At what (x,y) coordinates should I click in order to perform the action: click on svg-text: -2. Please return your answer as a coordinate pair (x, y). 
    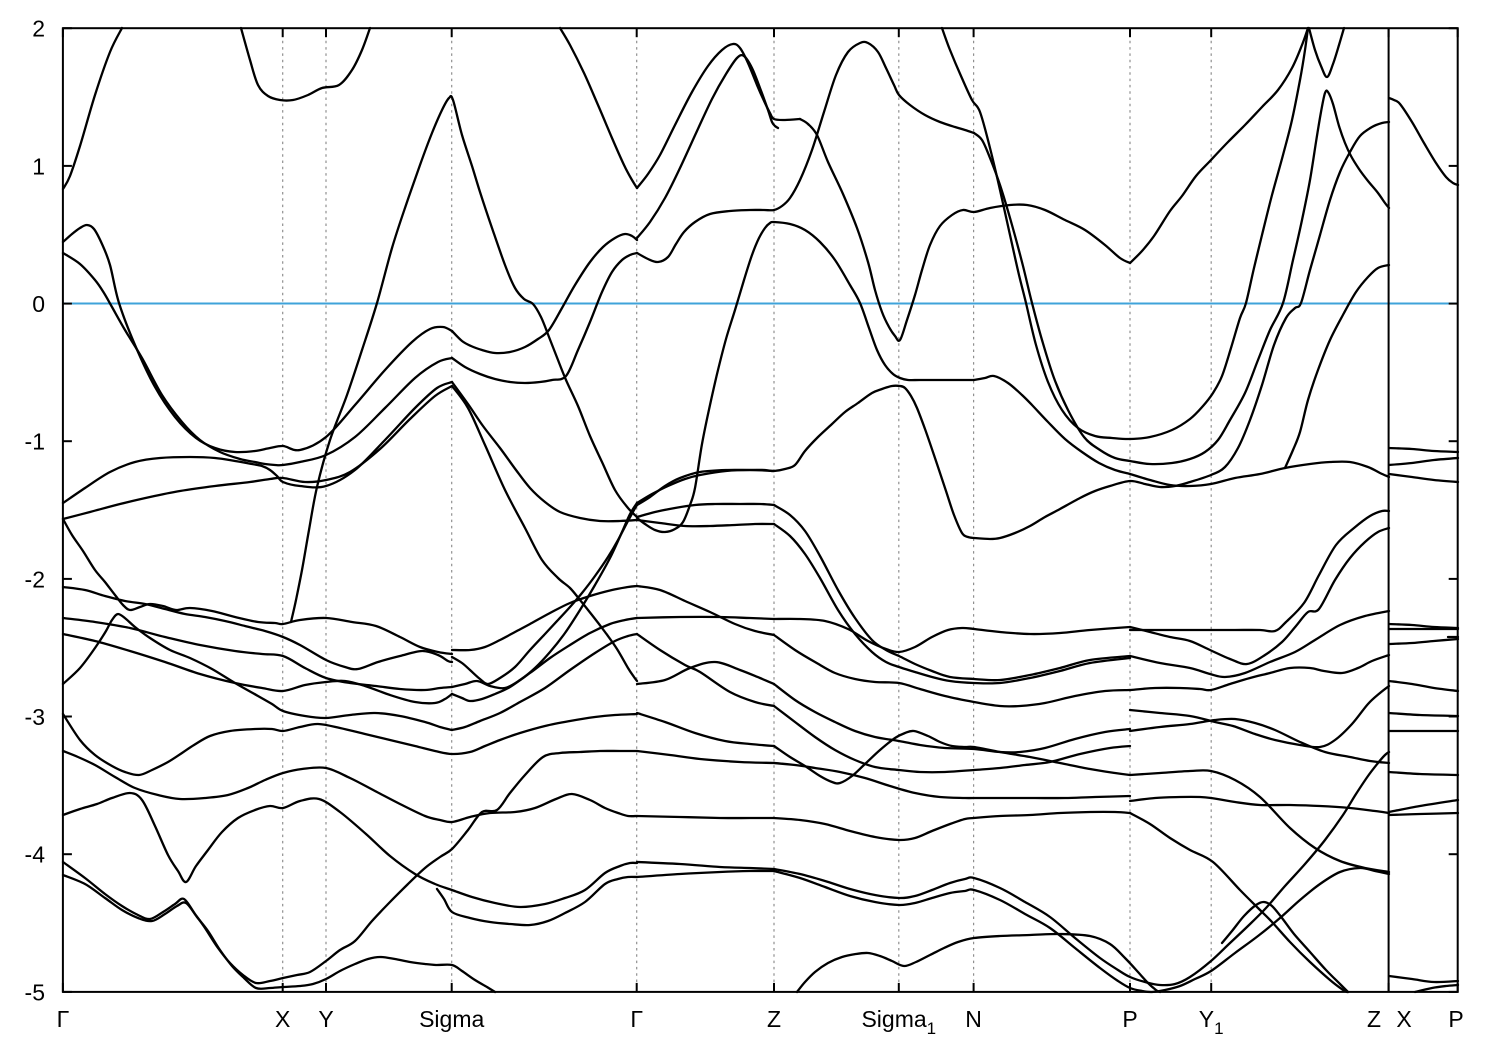
    Looking at the image, I should click on (35, 579).